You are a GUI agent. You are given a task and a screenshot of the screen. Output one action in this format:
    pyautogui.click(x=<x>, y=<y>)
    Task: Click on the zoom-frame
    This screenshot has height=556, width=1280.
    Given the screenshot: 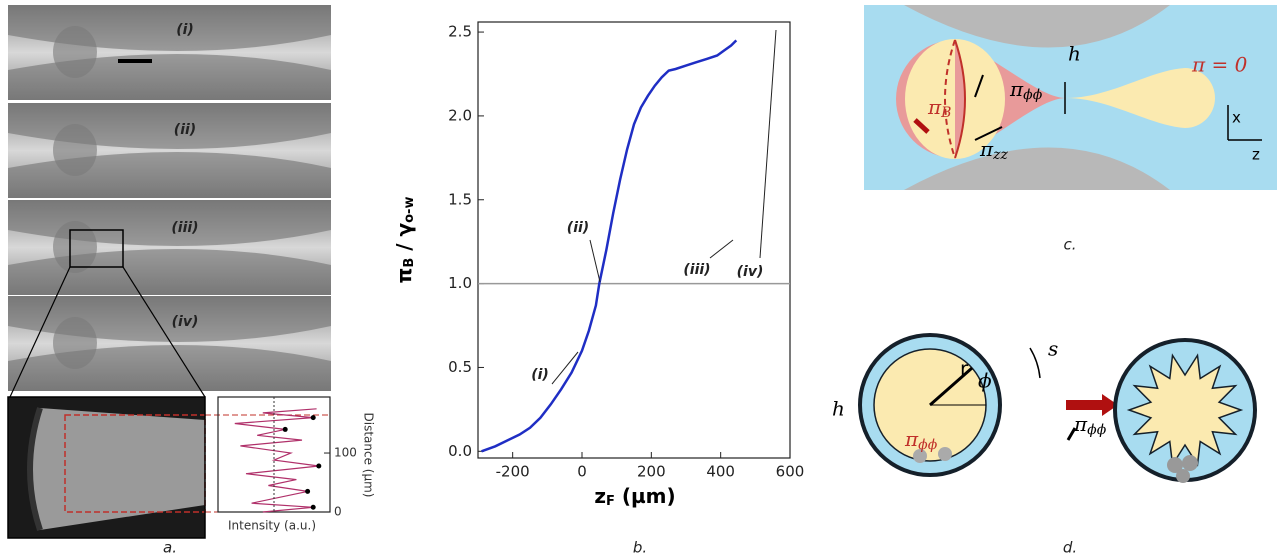 What is the action you would take?
    pyautogui.click(x=106, y=467)
    